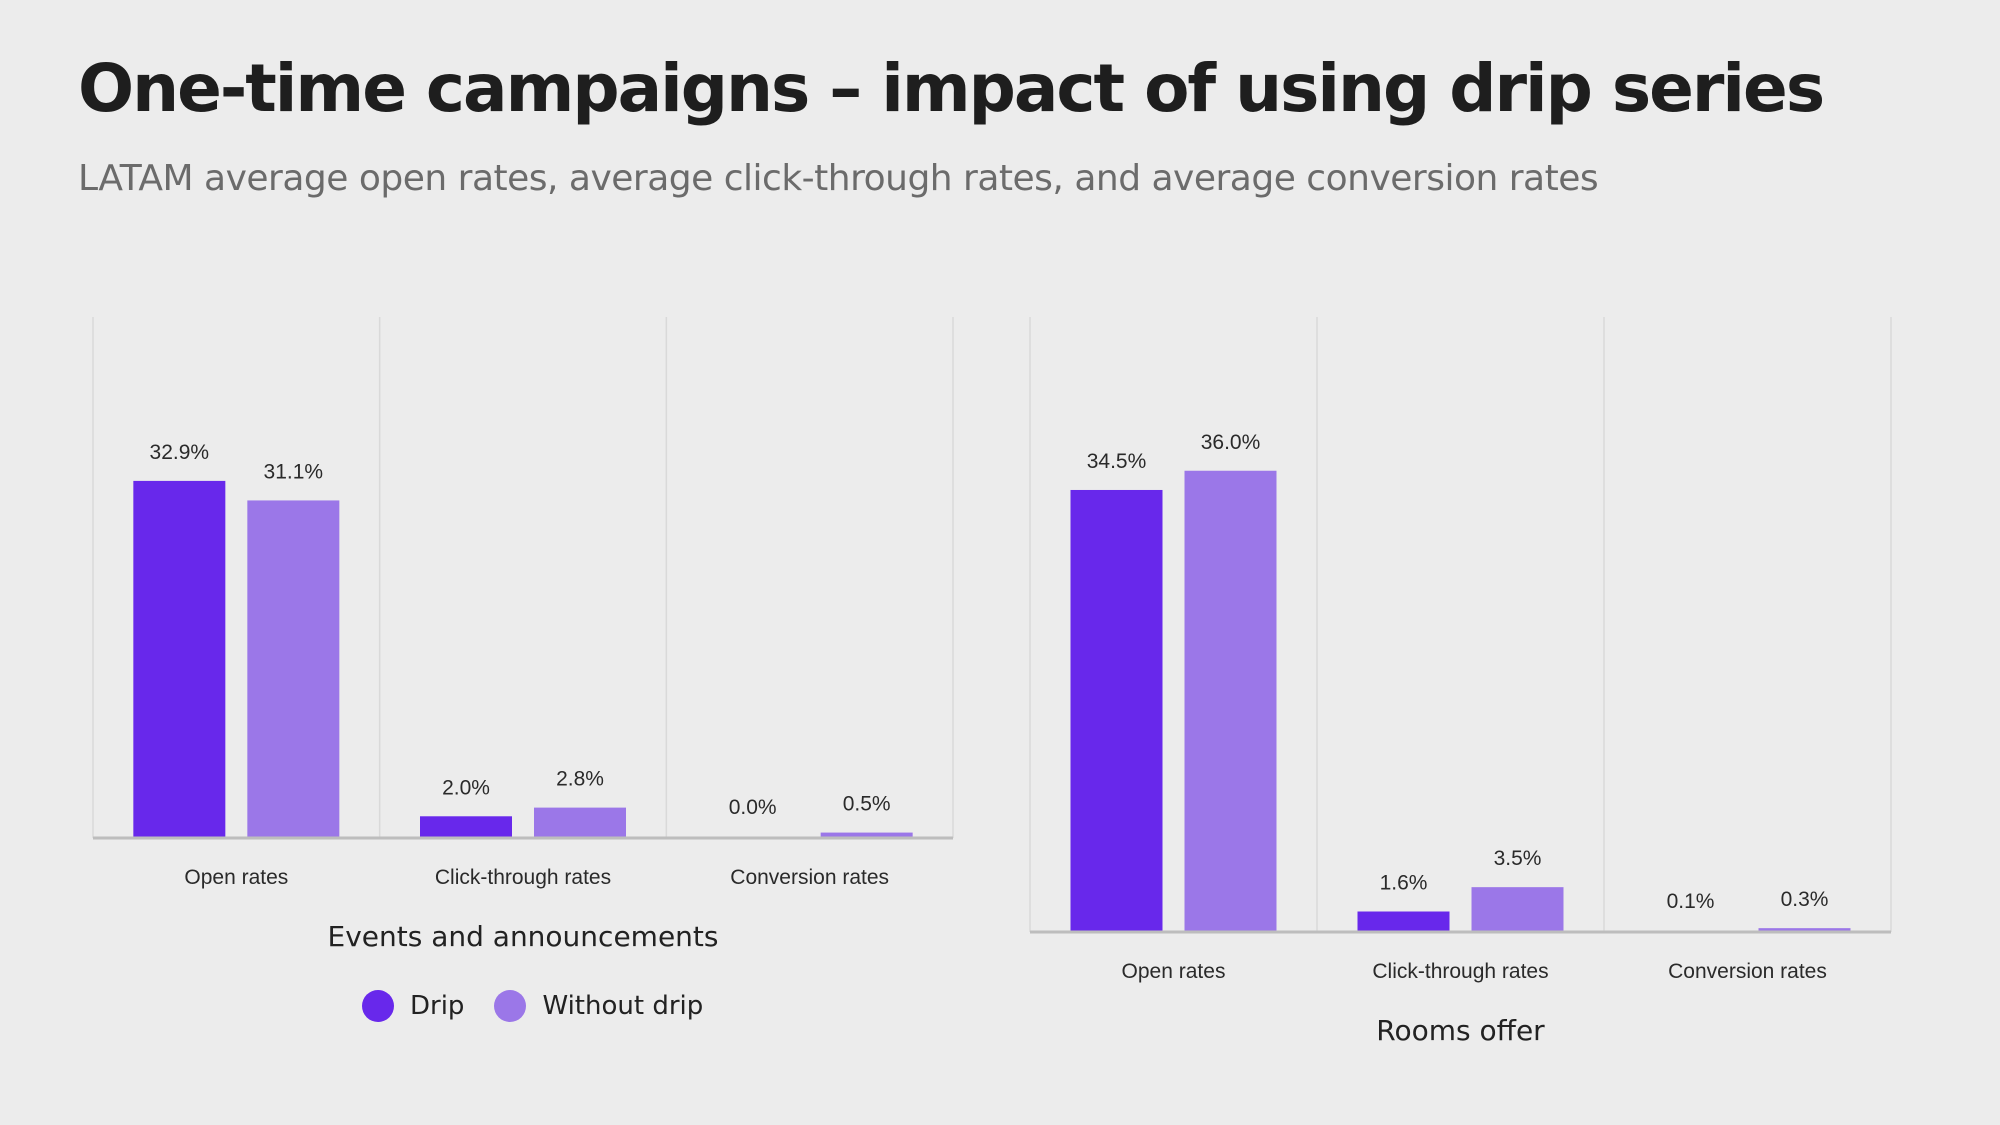  Describe the element at coordinates (1117, 461) in the screenshot. I see `data-label: 34.5%` at that location.